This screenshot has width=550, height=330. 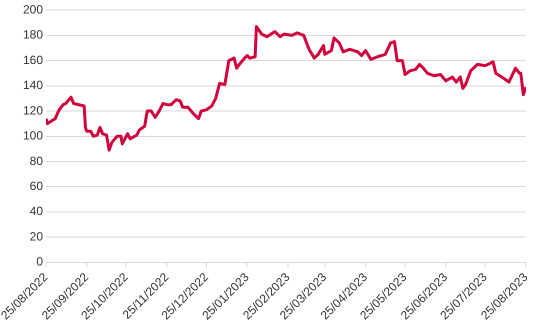 What do you see at coordinates (40, 261) in the screenshot?
I see `y-tick-label: 0` at bounding box center [40, 261].